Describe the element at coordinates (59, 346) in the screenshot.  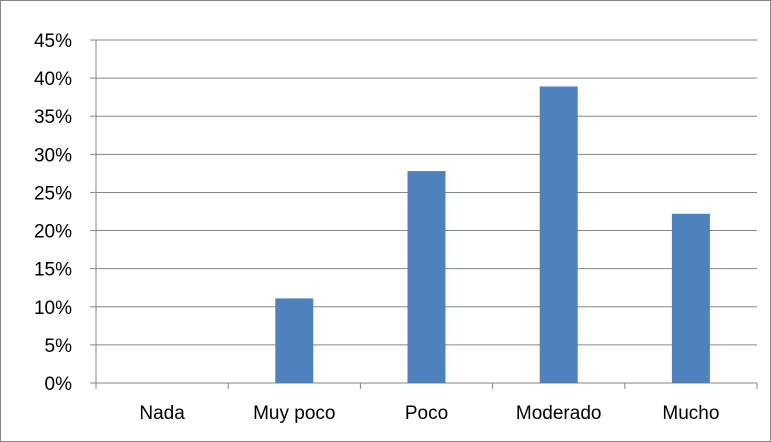
I see `y-tick-label: 5%` at that location.